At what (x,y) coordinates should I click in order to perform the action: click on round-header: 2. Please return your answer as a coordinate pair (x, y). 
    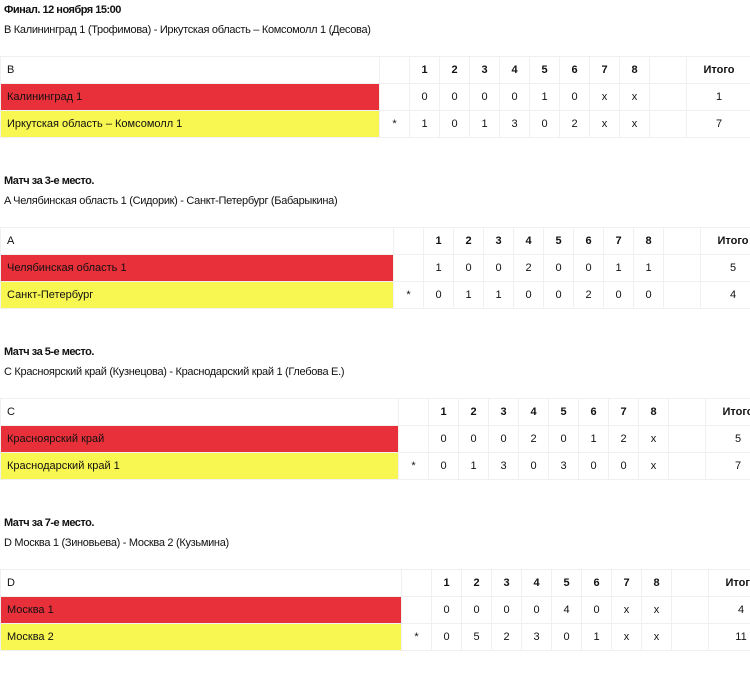
    Looking at the image, I should click on (477, 583).